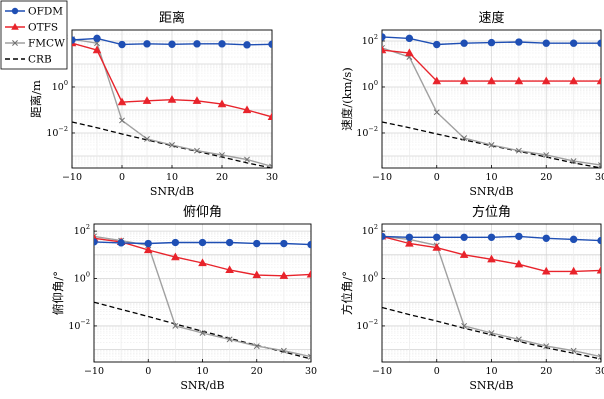 This screenshot has width=604, height=399. I want to click on y-axis-label: 俯仰角/°, so click(58, 293).